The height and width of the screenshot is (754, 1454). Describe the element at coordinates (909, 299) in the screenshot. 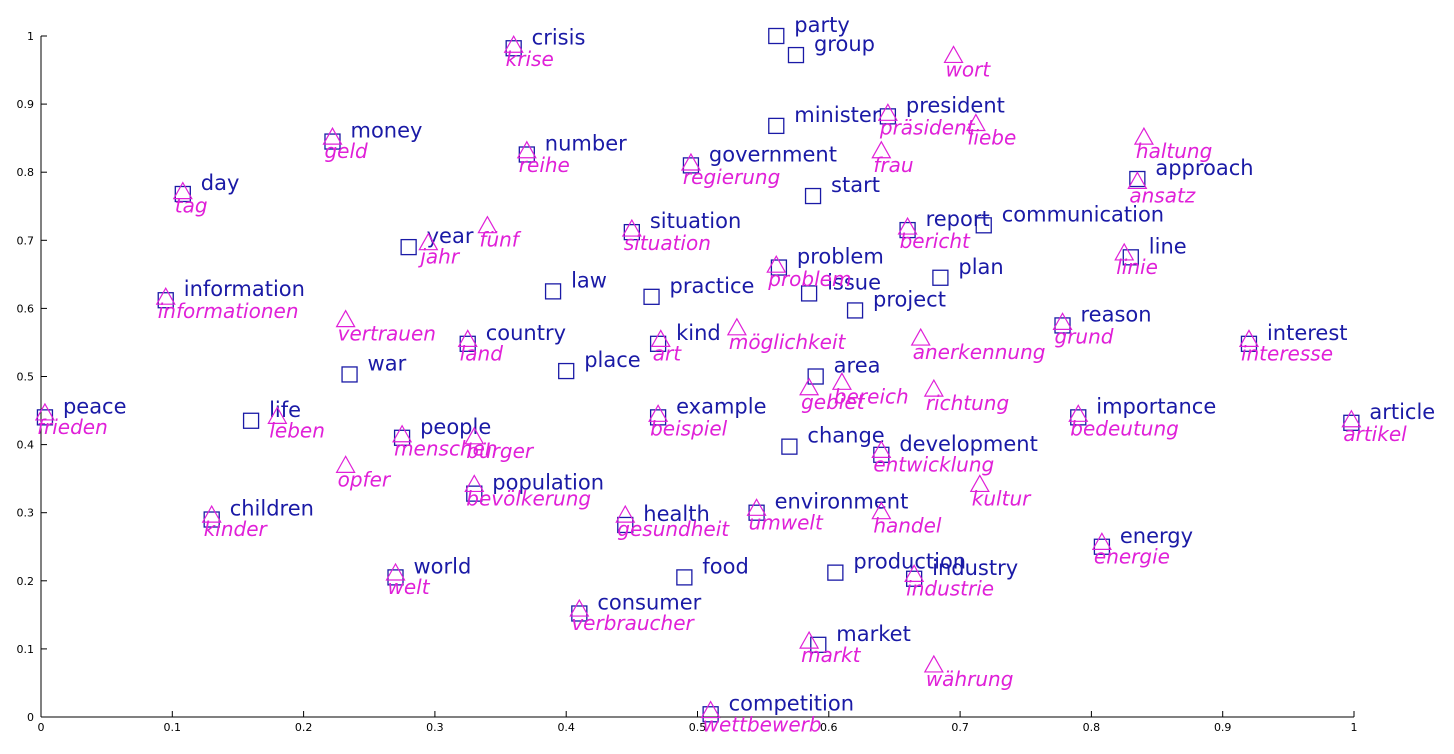

I see `english-word-label: project` at that location.